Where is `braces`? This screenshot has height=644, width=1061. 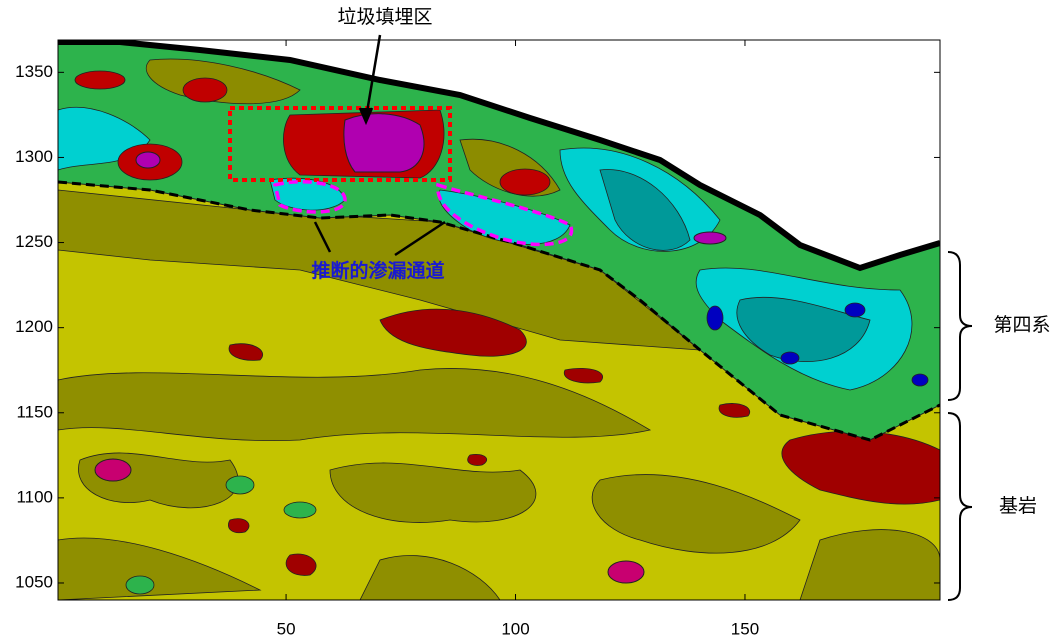 braces is located at coordinates (960, 426).